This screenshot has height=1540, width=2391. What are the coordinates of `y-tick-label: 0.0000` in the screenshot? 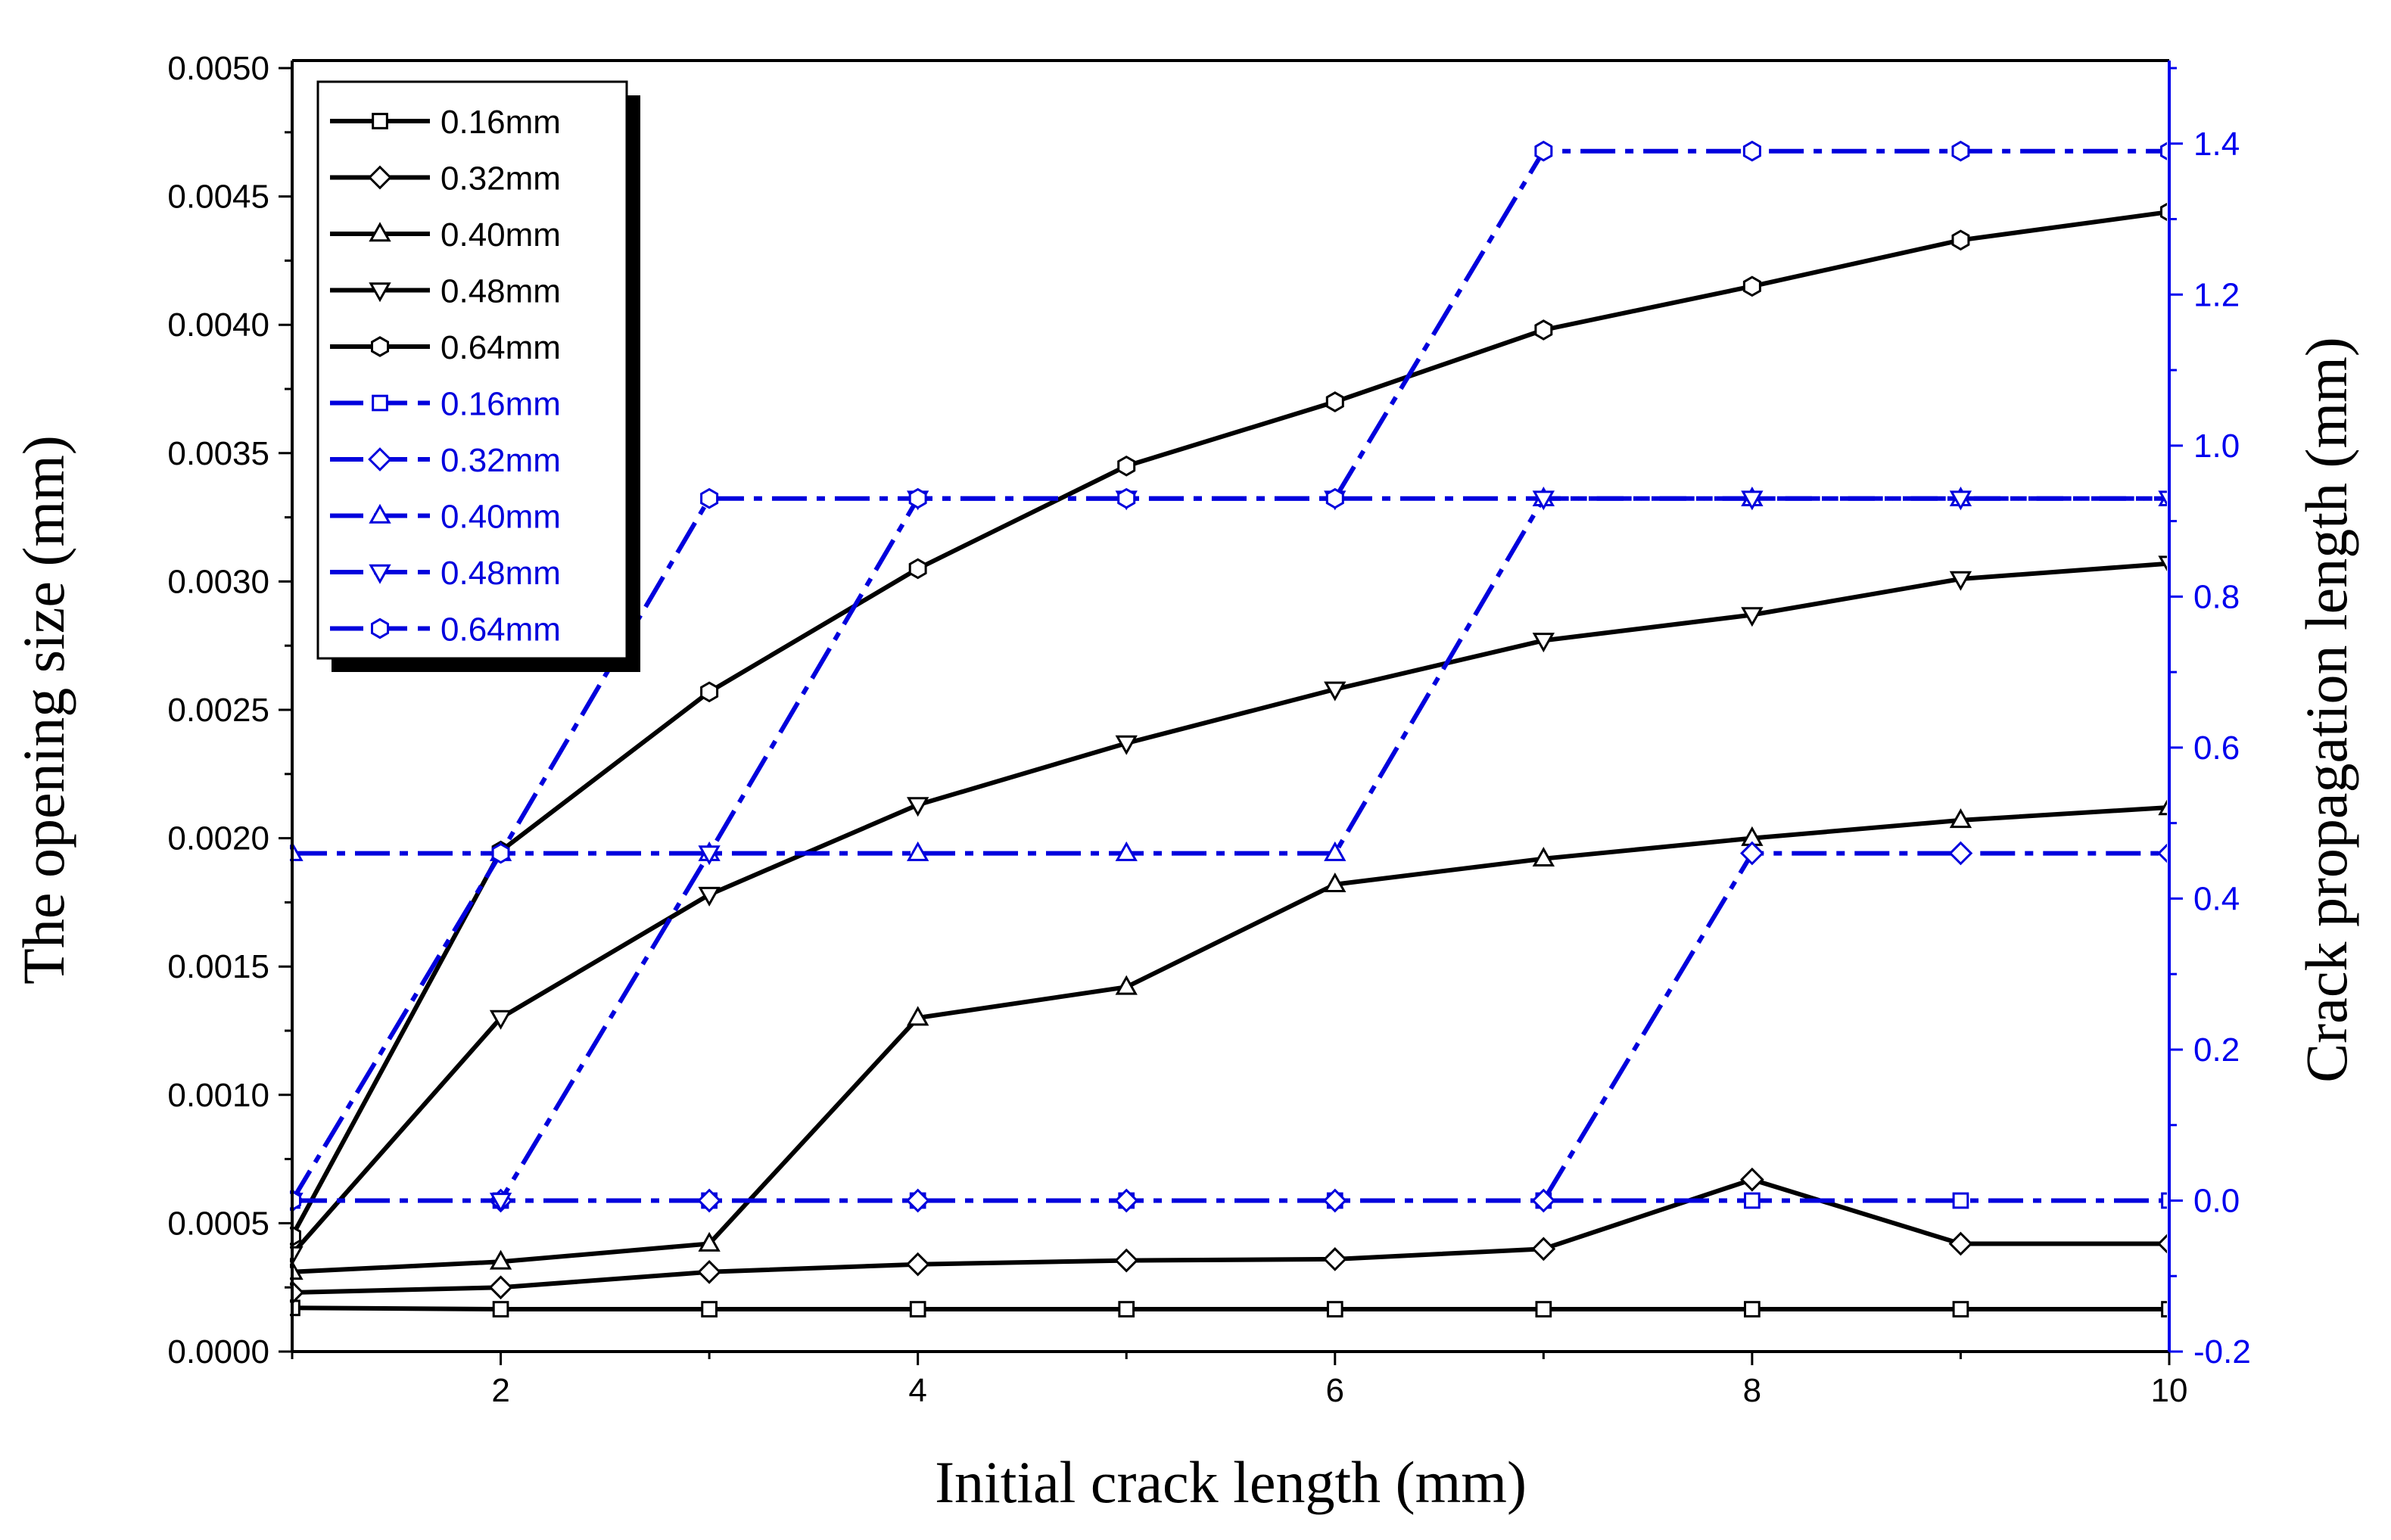 It's located at (218, 1351).